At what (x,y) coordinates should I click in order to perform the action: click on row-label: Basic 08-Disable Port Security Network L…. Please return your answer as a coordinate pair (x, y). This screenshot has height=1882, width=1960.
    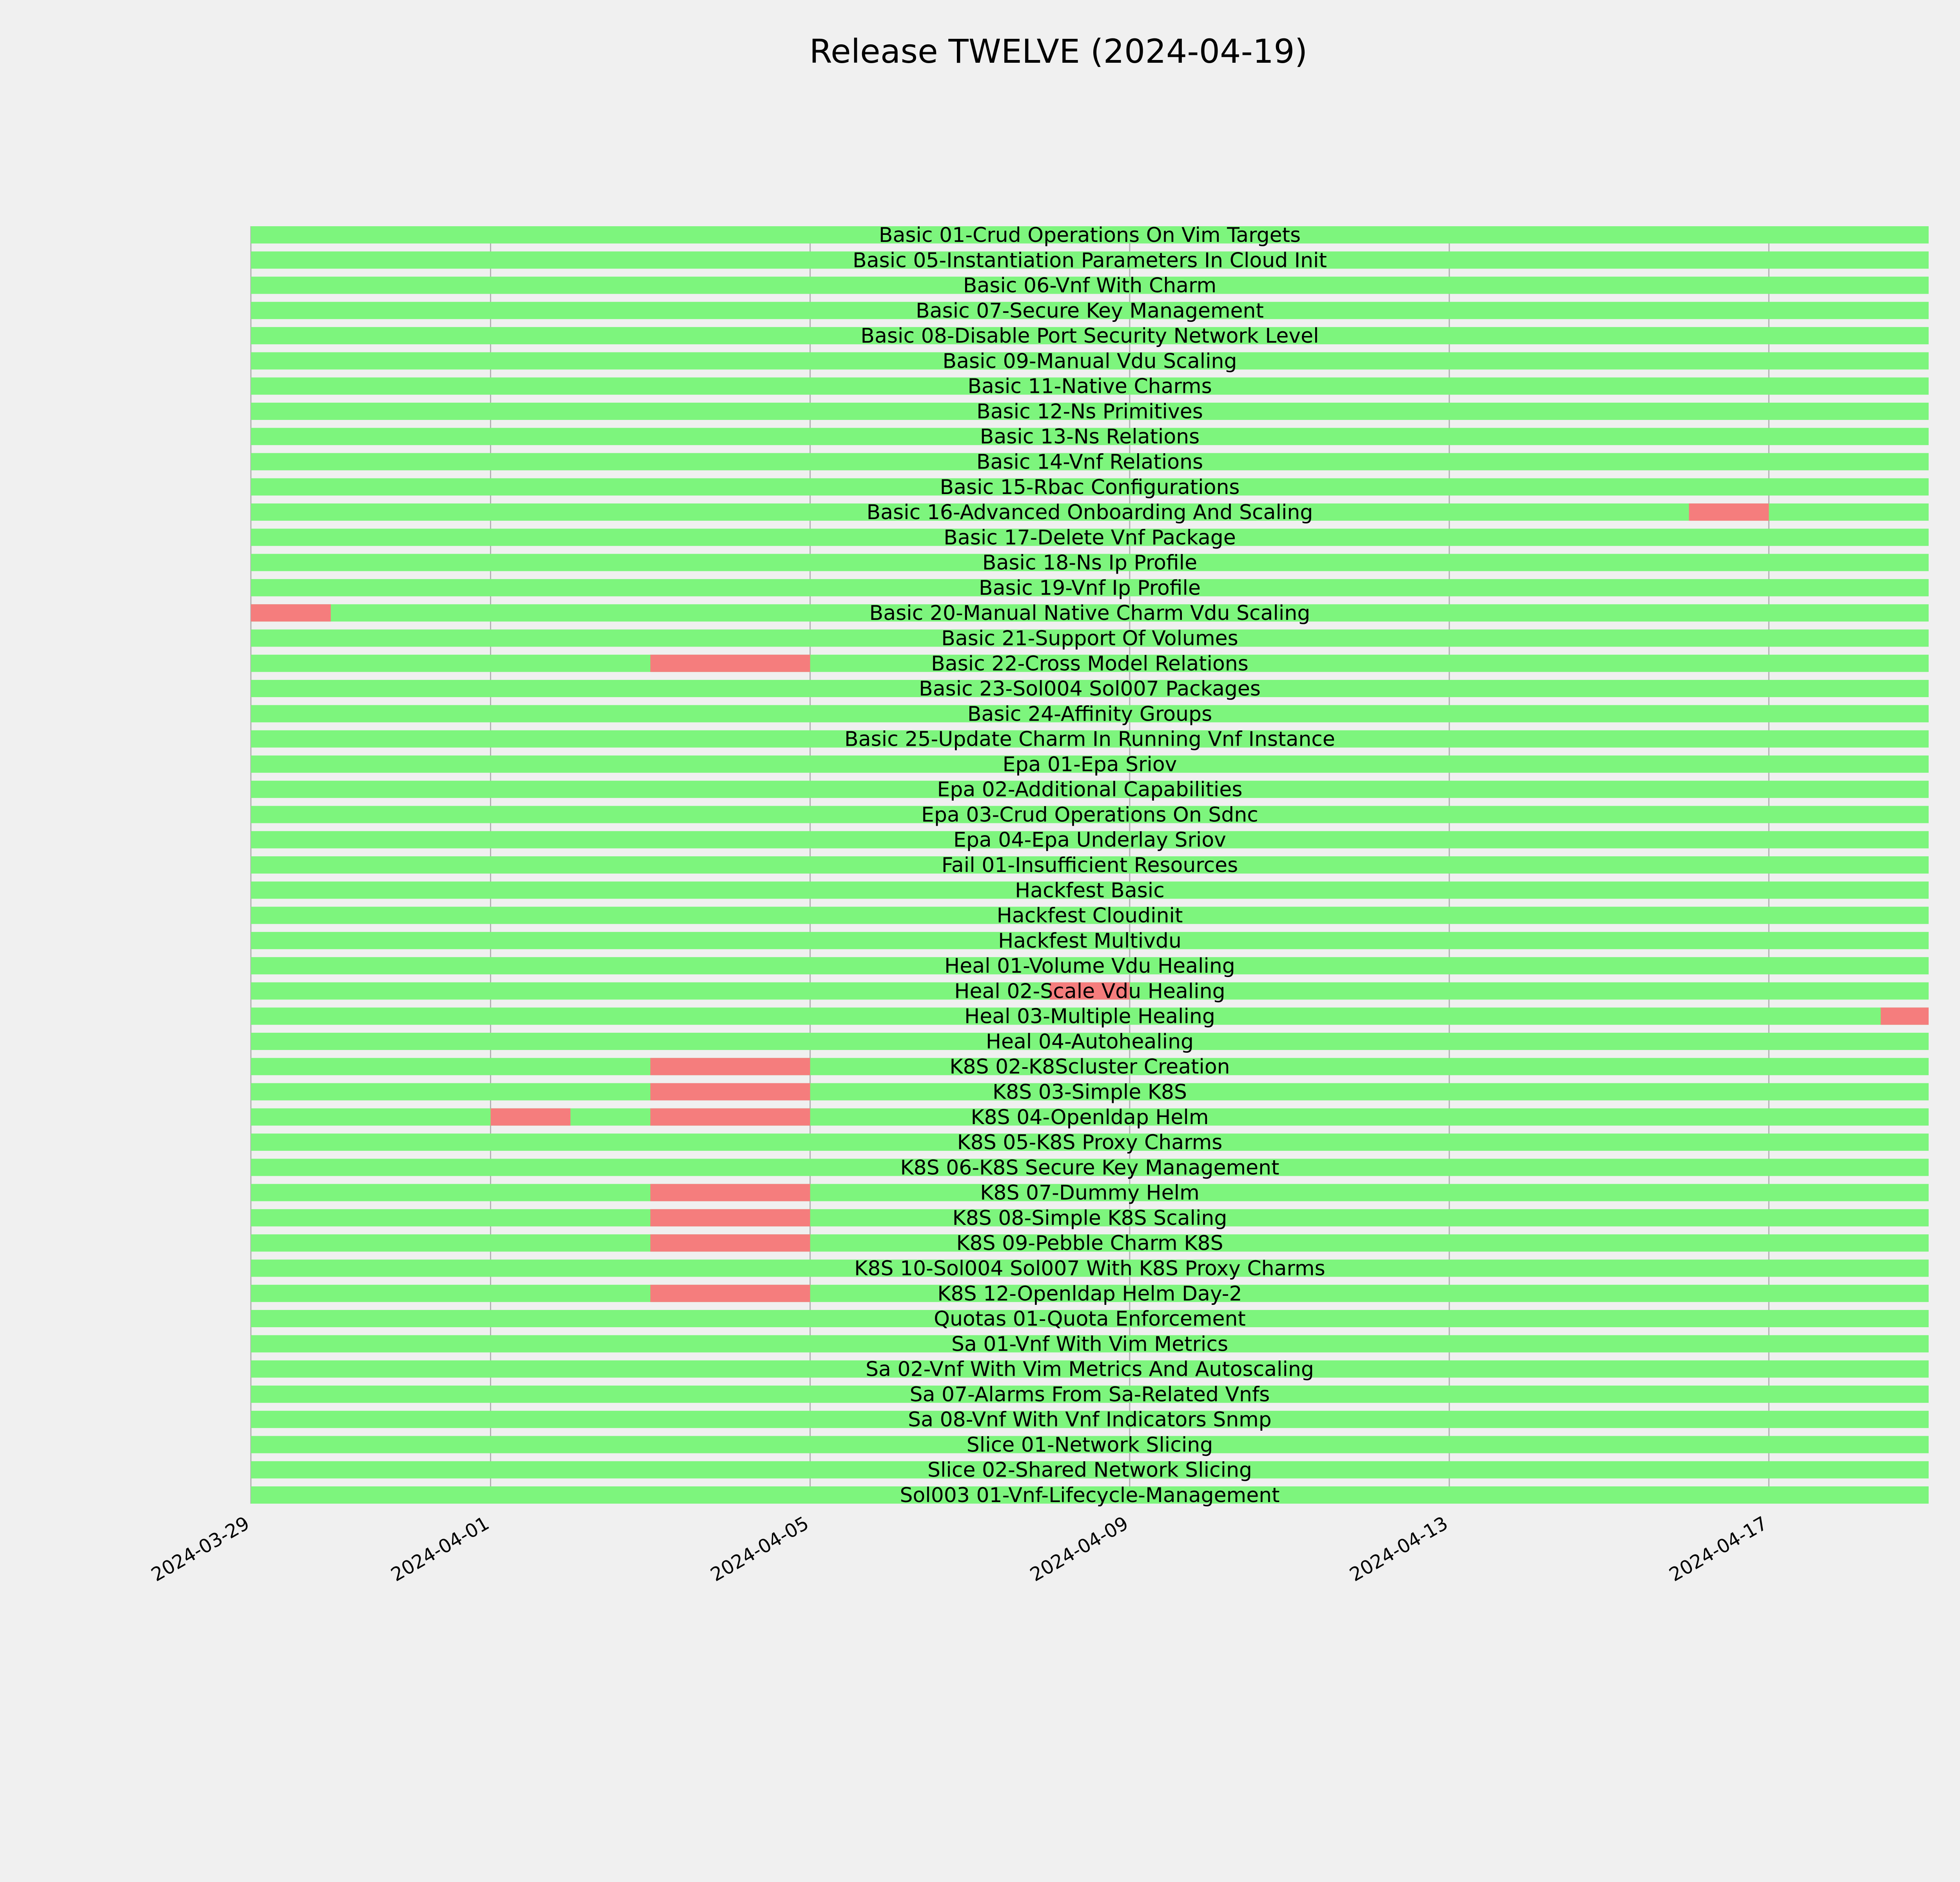
    Looking at the image, I should click on (1089, 336).